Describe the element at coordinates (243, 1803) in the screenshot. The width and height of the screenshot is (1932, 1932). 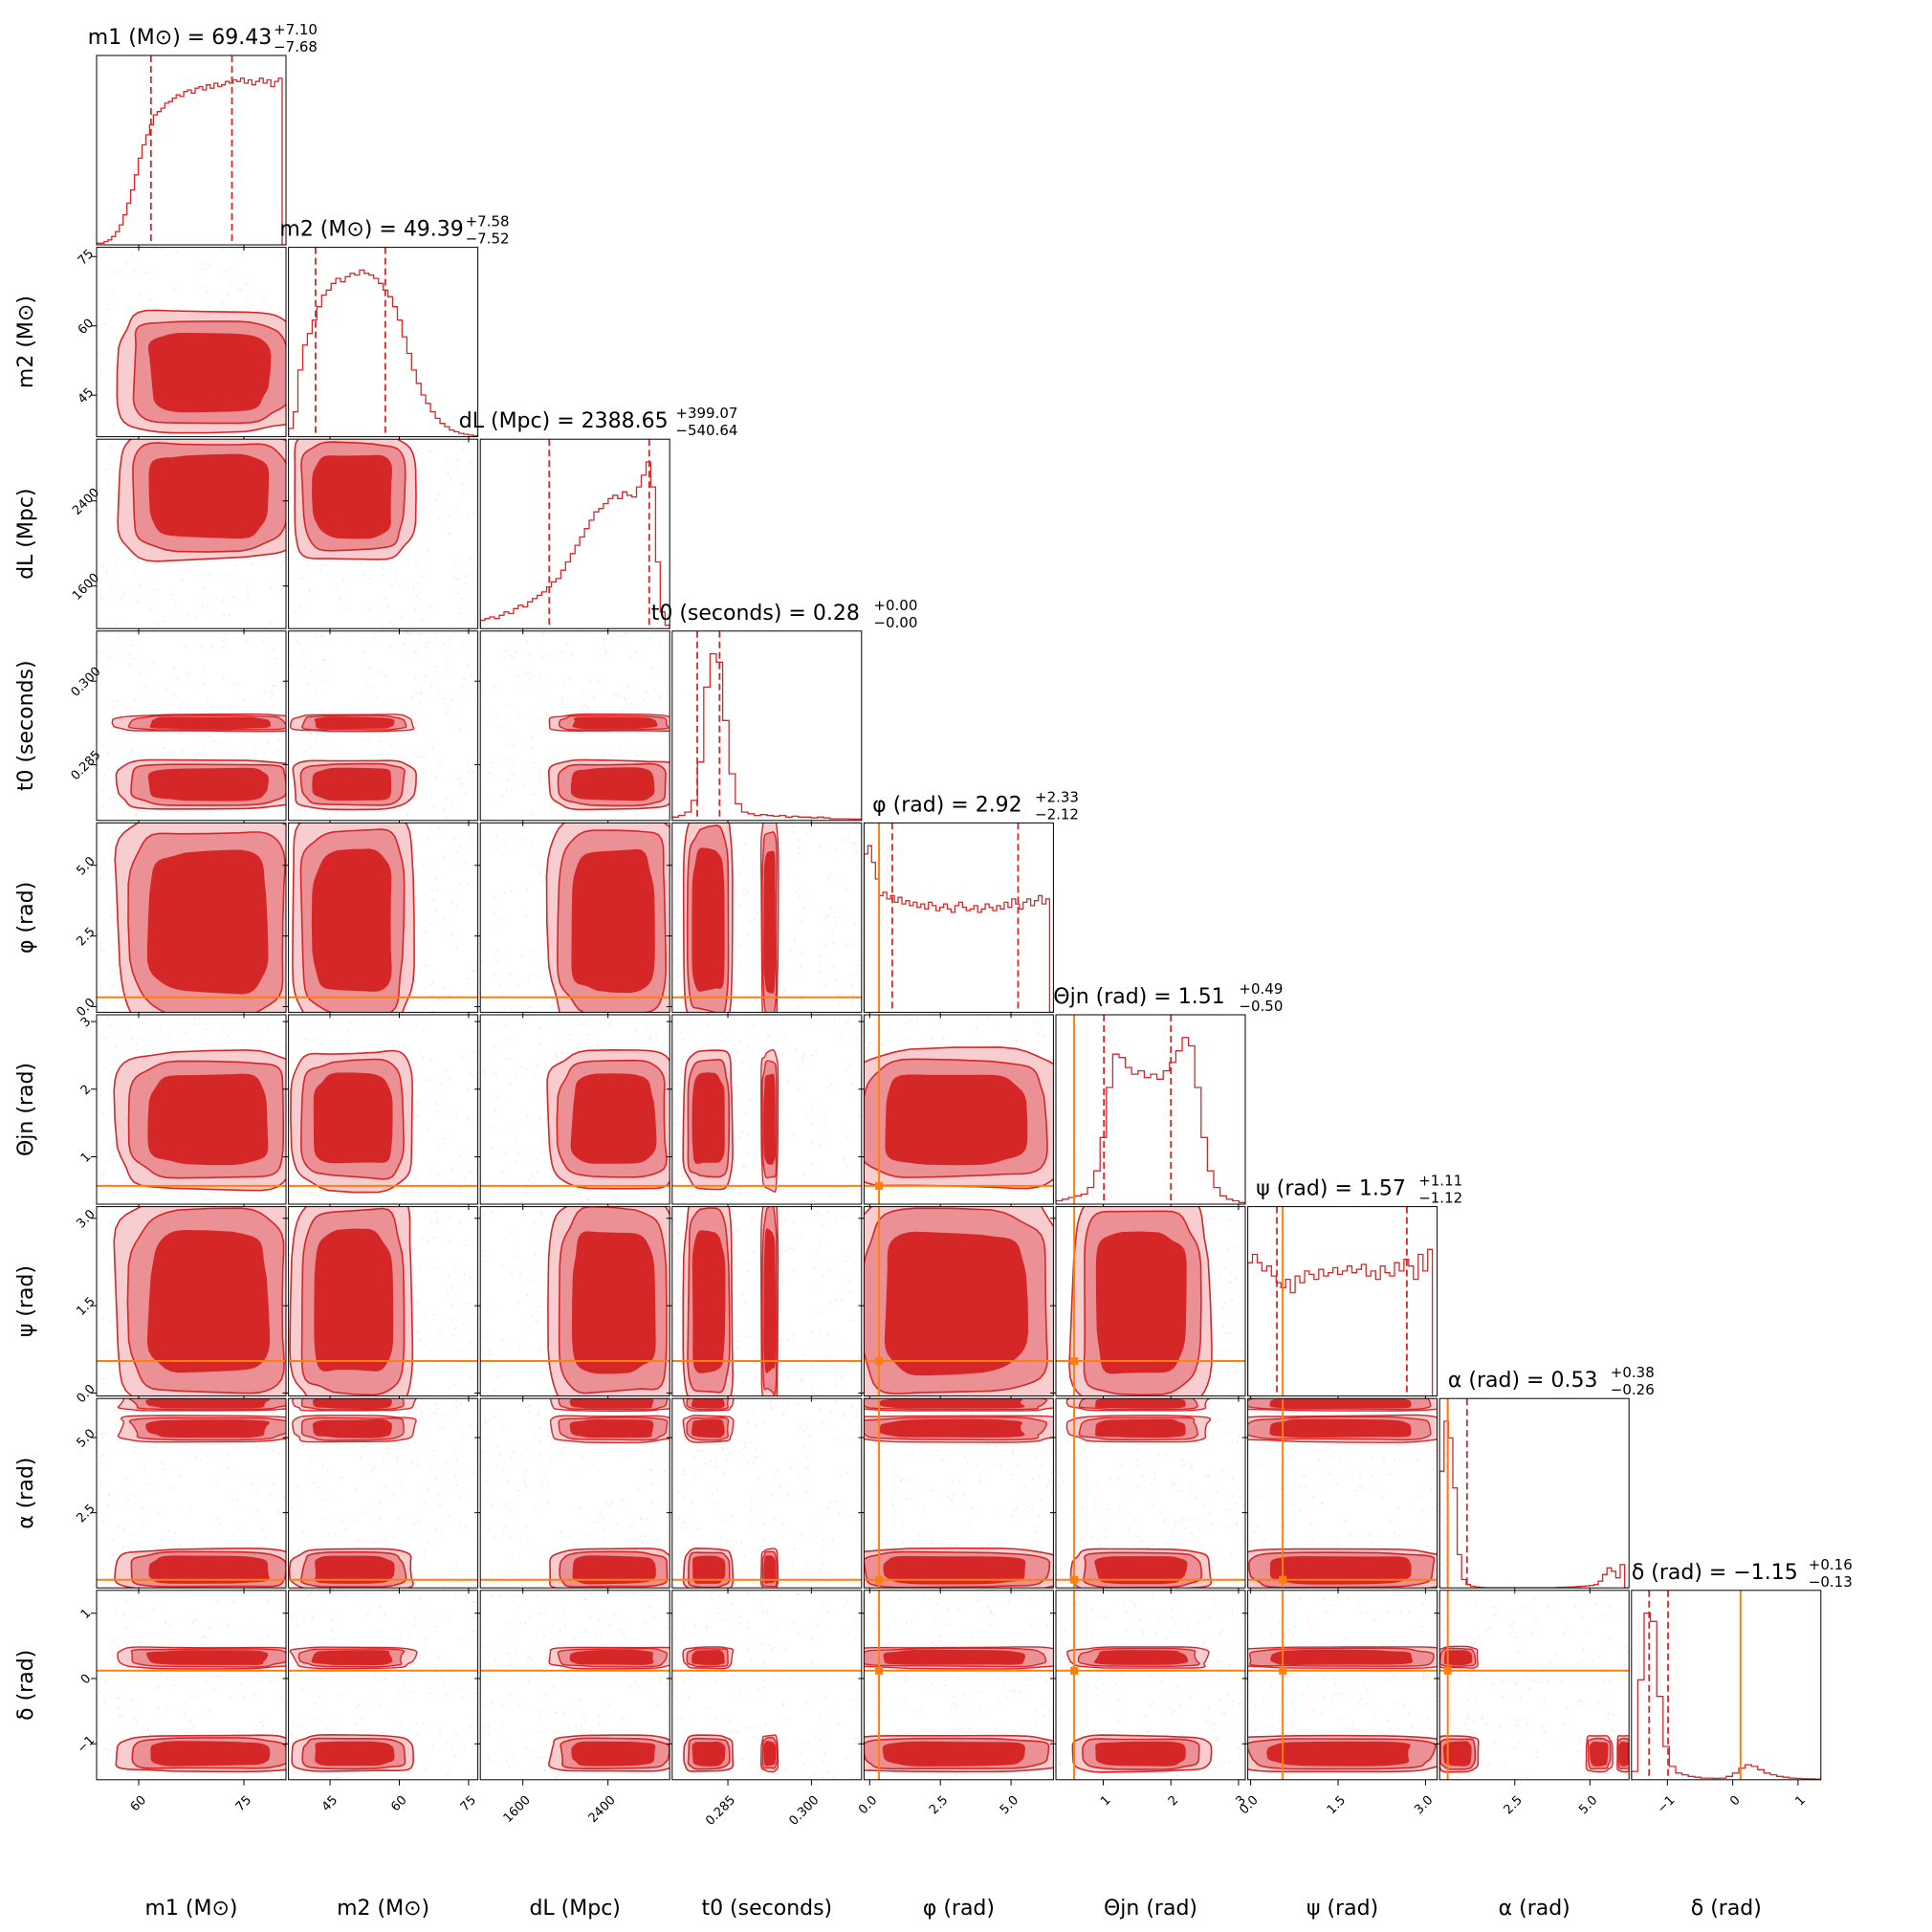
I see `x-tick-label-m1: 75` at that location.